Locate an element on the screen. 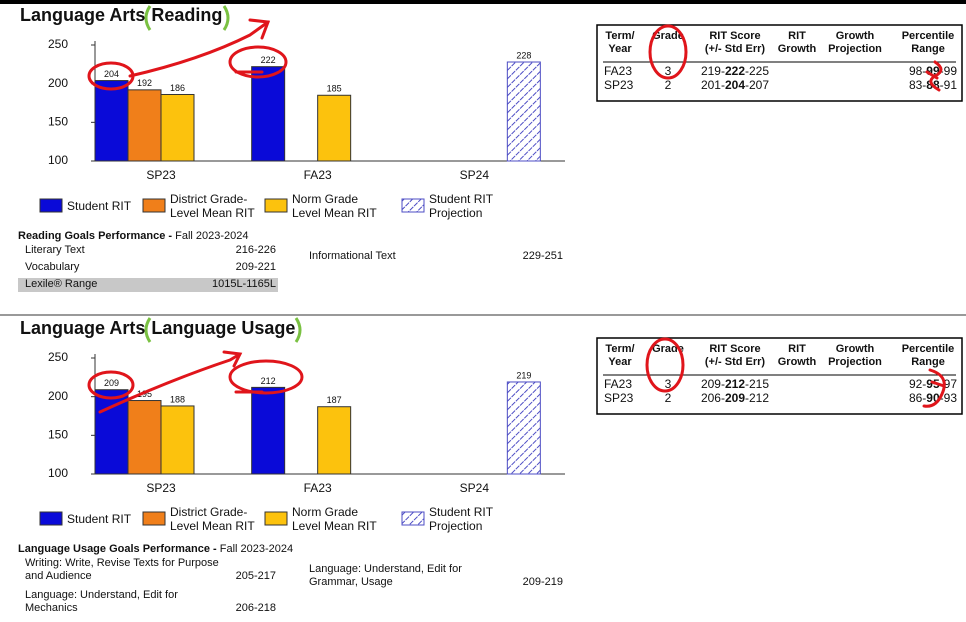  goal-range-box: 209-219 is located at coordinates (543, 582).